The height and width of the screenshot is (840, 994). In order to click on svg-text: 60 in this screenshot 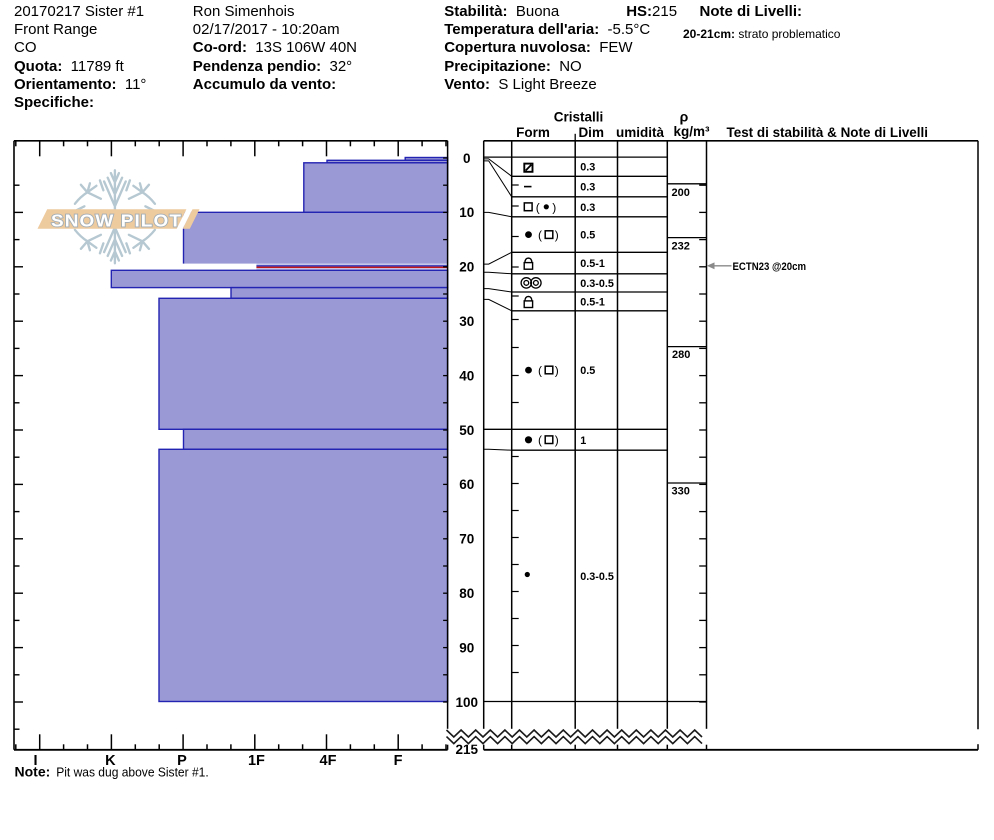, I will do `click(466, 484)`.